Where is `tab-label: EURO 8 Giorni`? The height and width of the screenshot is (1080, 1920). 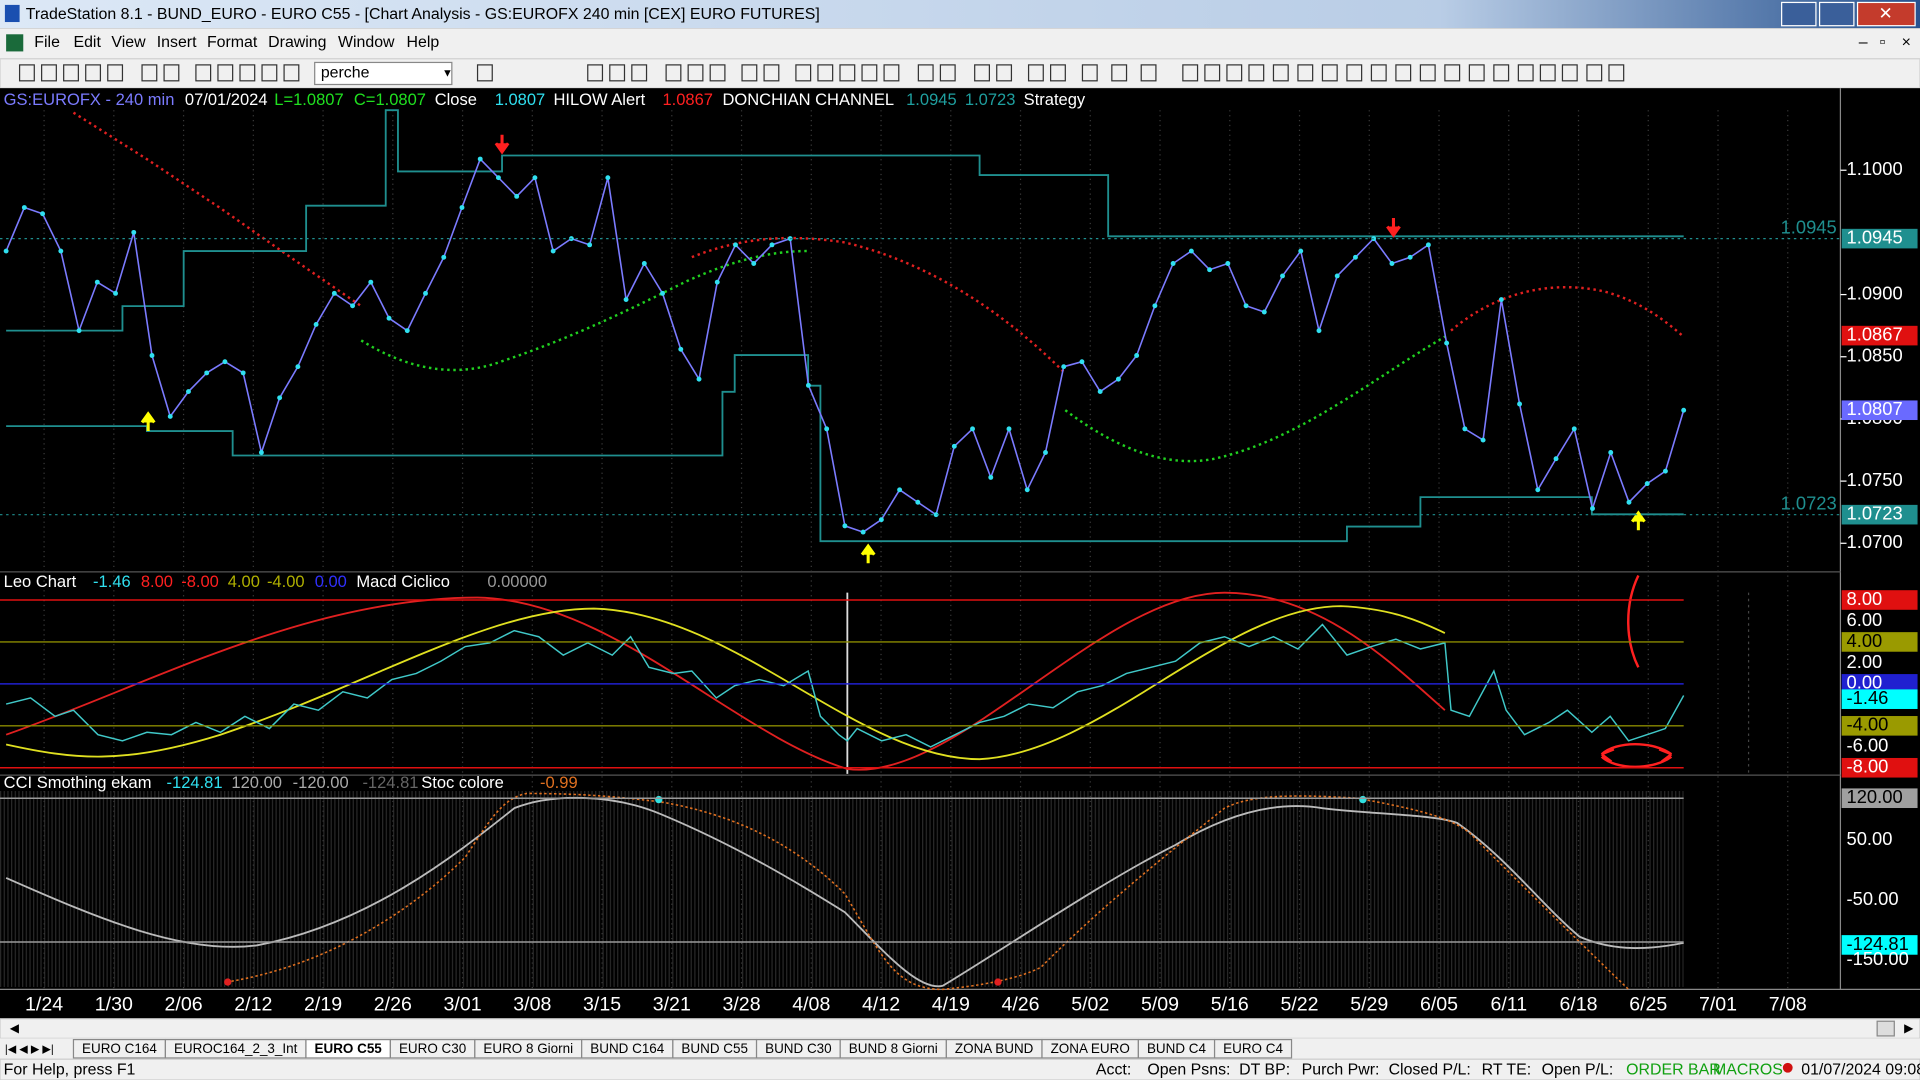 tab-label: EURO 8 Giorni is located at coordinates (528, 1048).